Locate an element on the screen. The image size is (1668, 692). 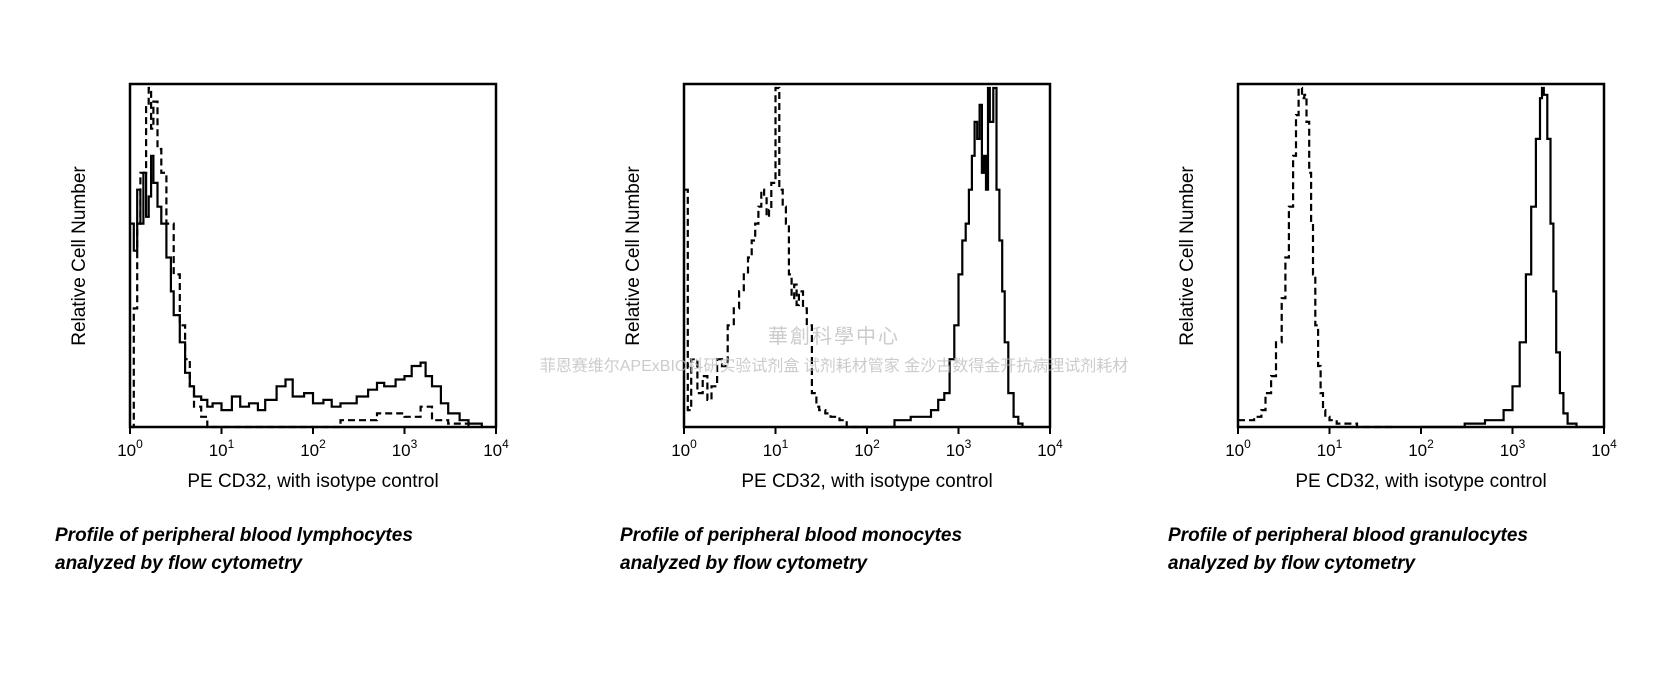
caption-line-1: Profile of peripheral blood monocytes is located at coordinates (791, 535).